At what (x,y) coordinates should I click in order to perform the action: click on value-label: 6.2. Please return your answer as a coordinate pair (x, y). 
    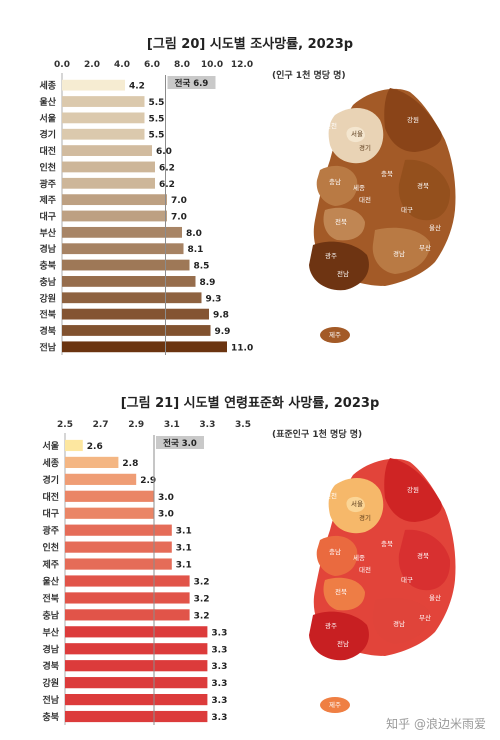
    Looking at the image, I should click on (167, 168).